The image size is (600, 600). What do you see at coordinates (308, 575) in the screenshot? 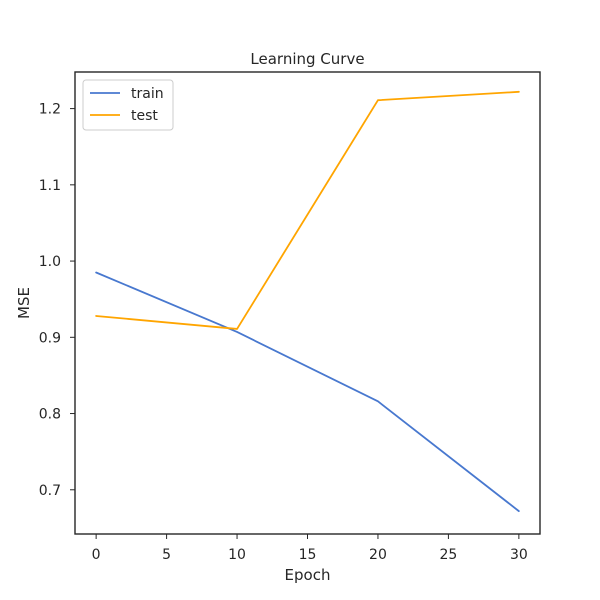
I see `x-axis-label: Epoch` at bounding box center [308, 575].